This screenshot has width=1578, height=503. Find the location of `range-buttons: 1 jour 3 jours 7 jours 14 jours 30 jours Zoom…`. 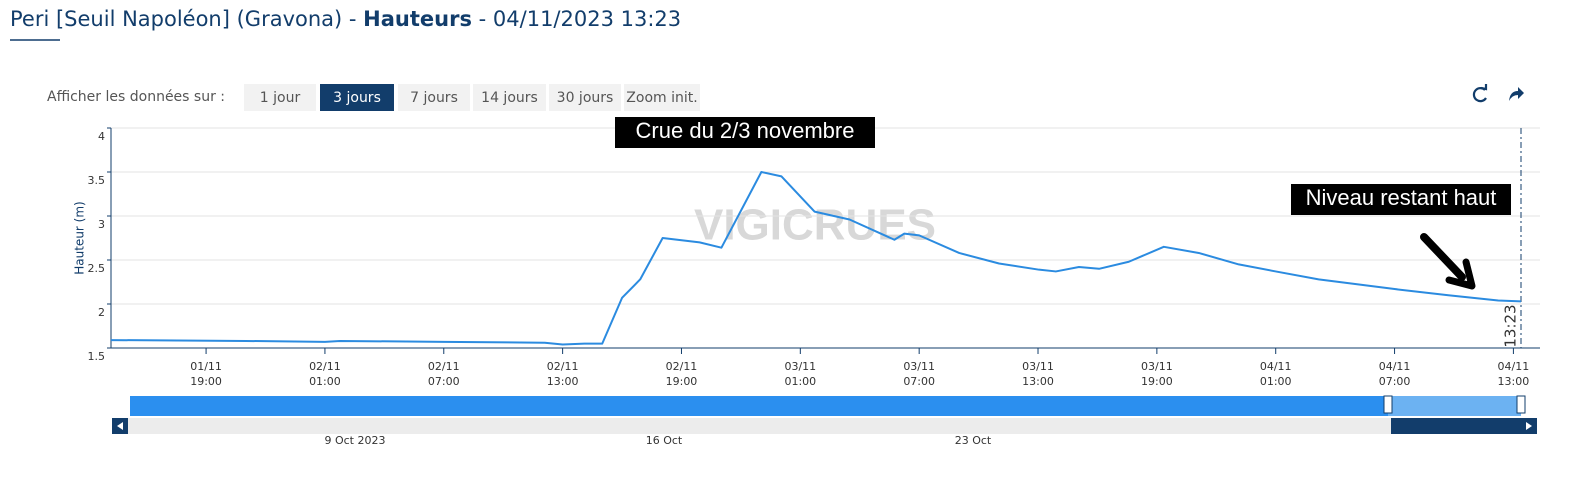

range-buttons: 1 jour 3 jours 7 jours 14 jours 30 jours Zoom… is located at coordinates (472, 97).